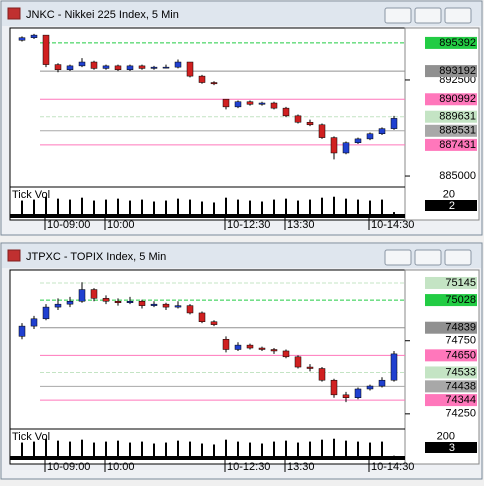 This screenshot has width=484, height=486. What do you see at coordinates (207, 458) in the screenshot?
I see `time-axis-bar` at bounding box center [207, 458].